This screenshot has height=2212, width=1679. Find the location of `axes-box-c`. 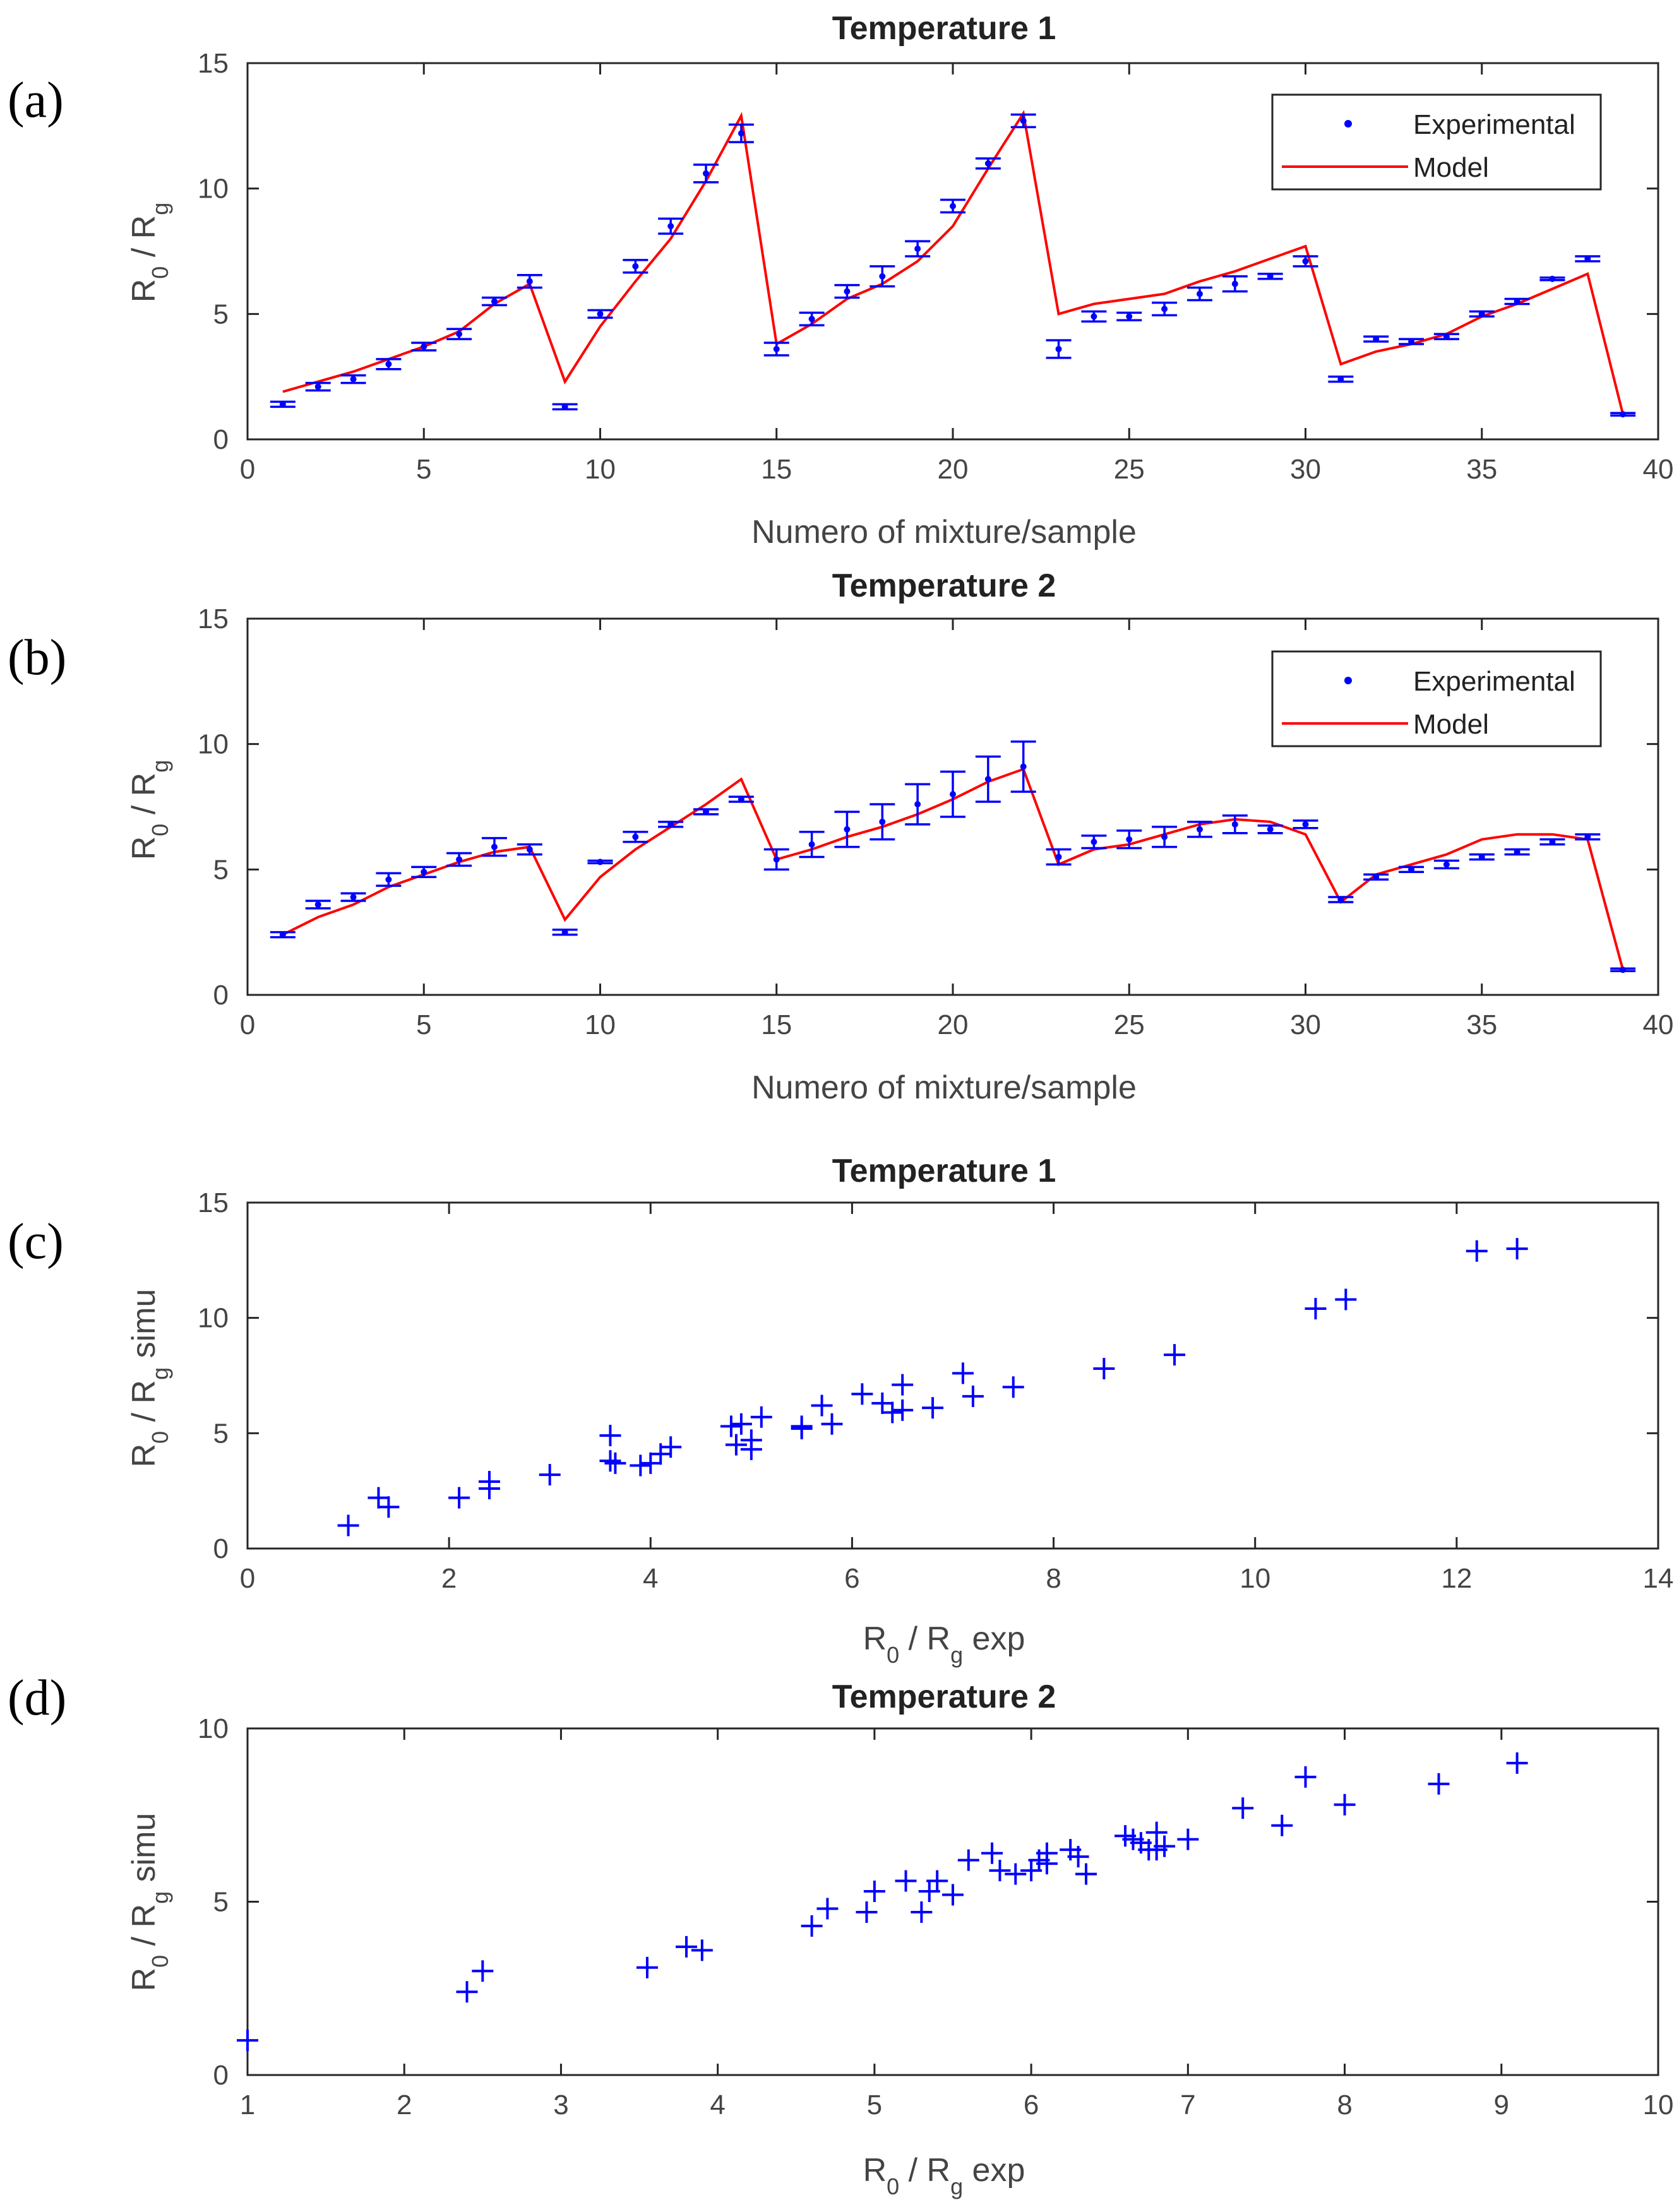

axes-box-c is located at coordinates (953, 1376).